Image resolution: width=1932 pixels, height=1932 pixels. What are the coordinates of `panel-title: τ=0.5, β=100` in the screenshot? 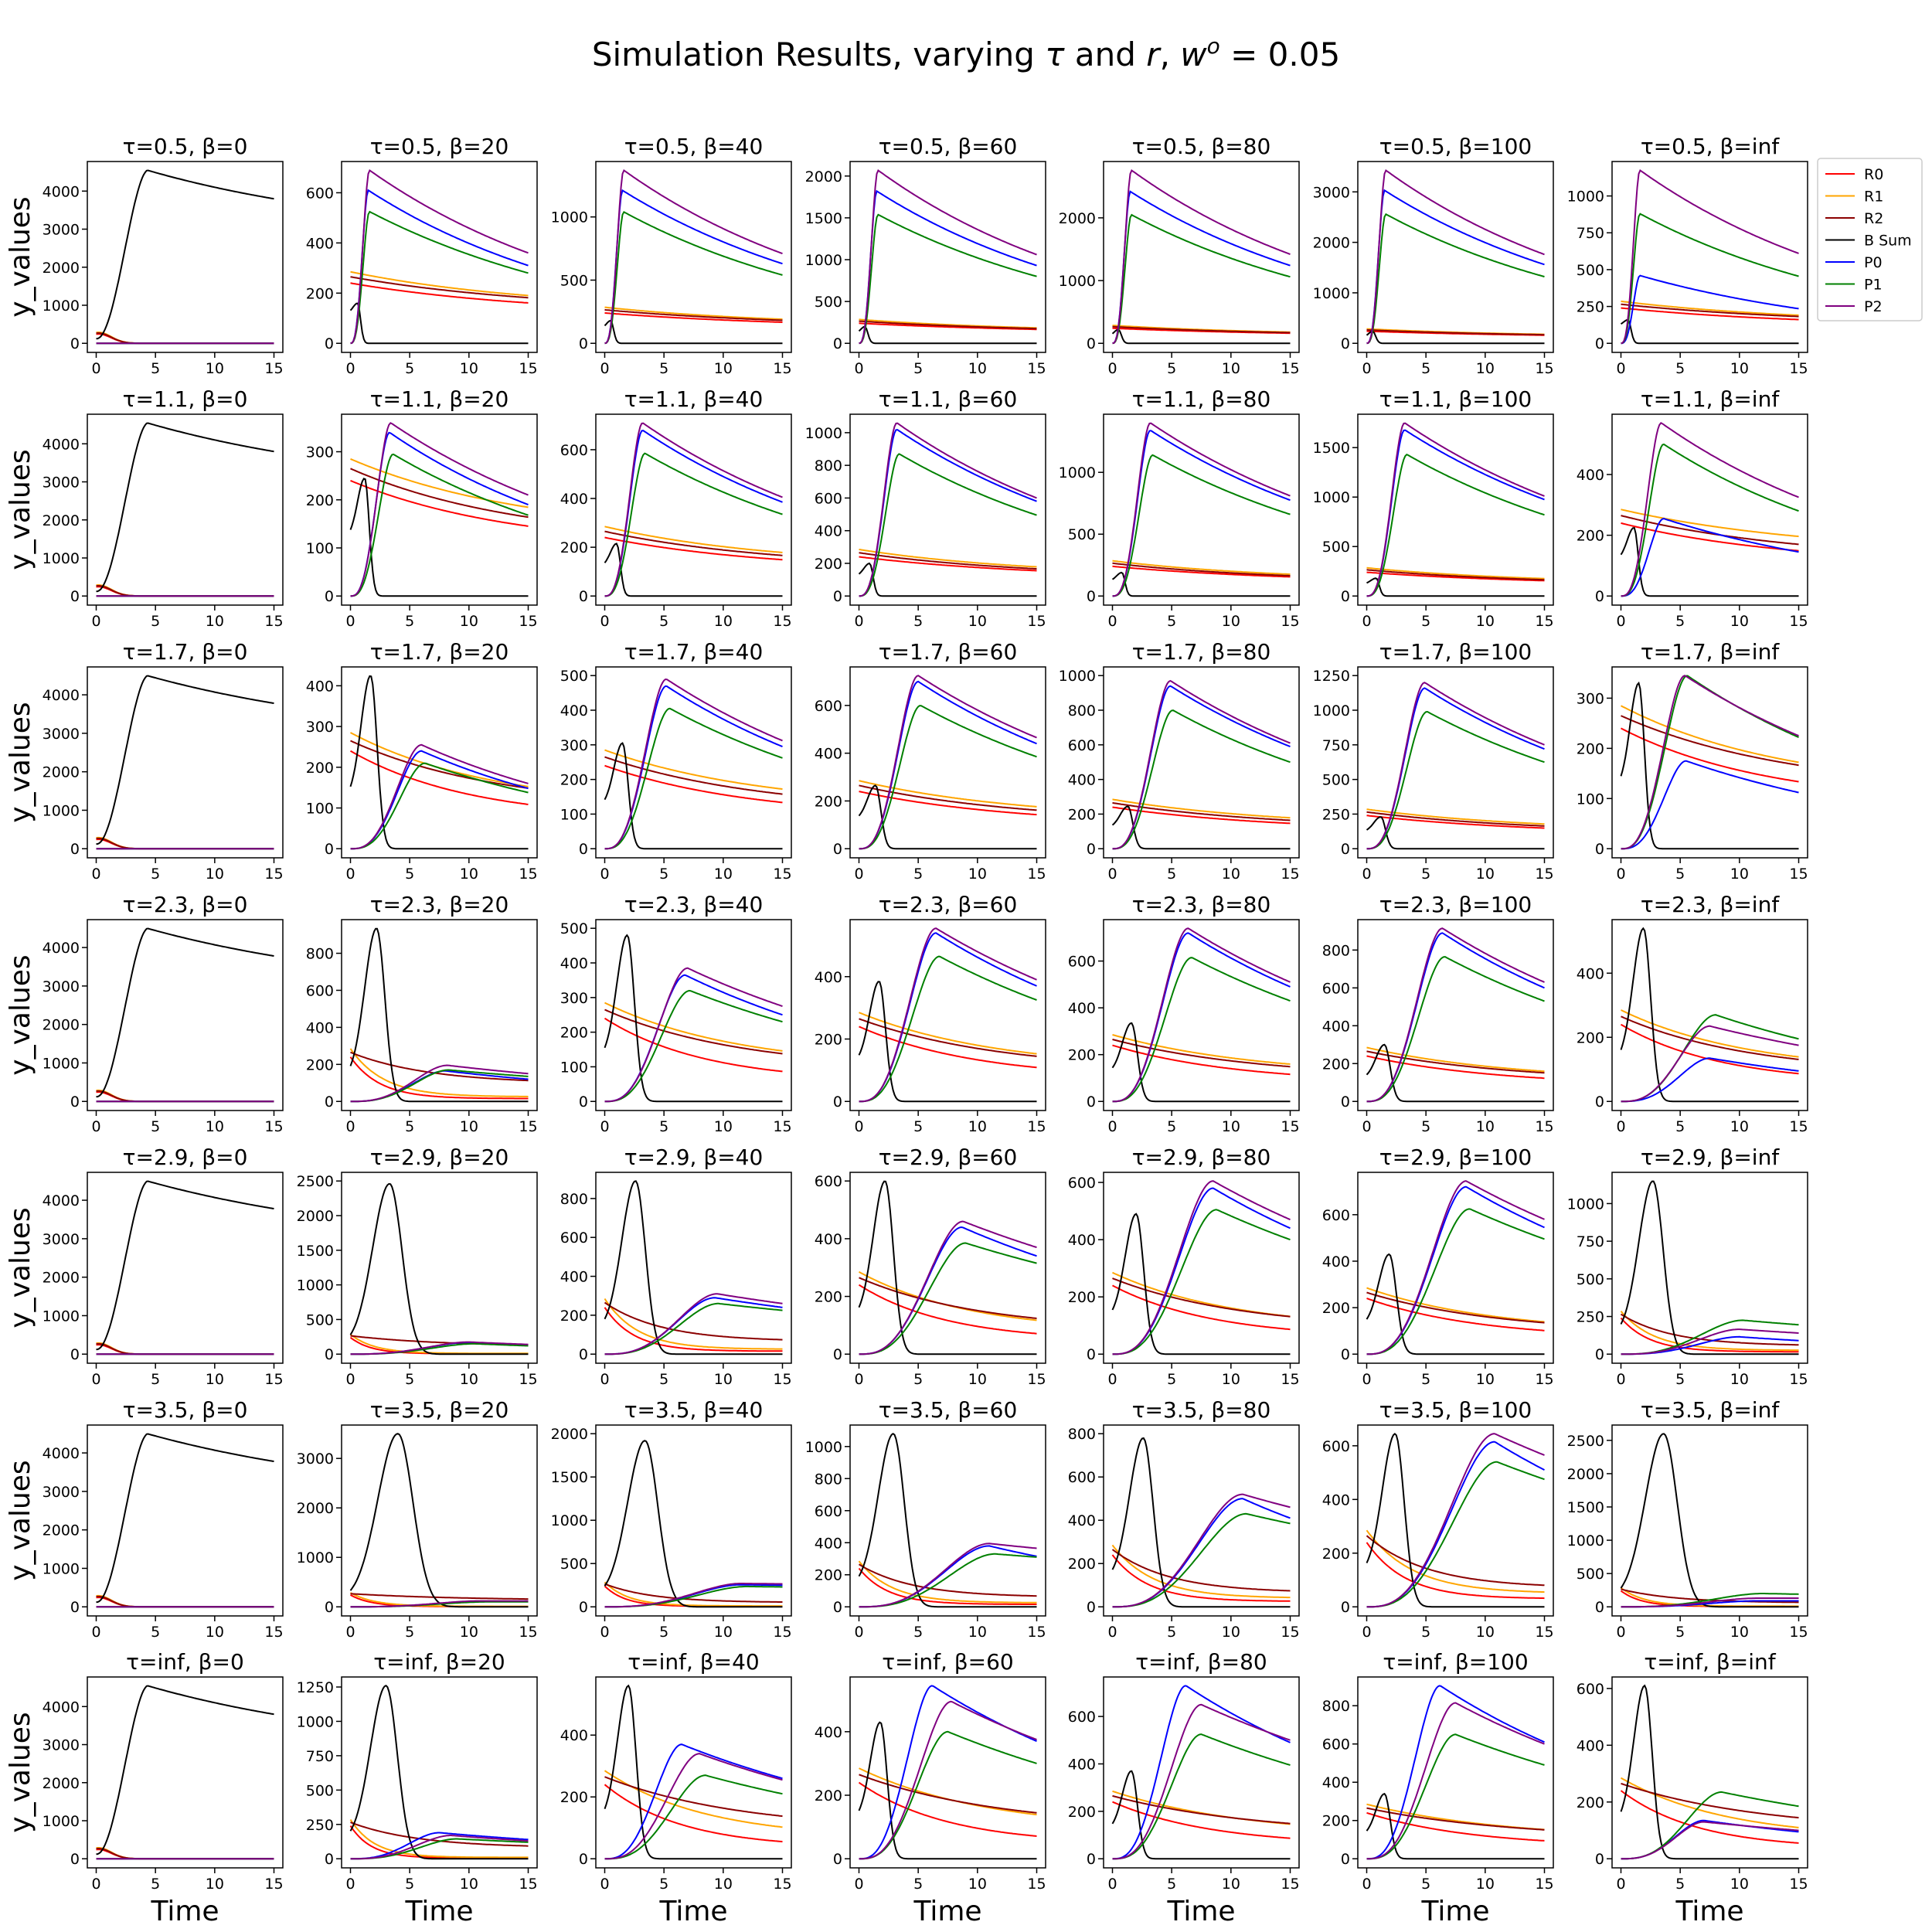 It's located at (1455, 146).